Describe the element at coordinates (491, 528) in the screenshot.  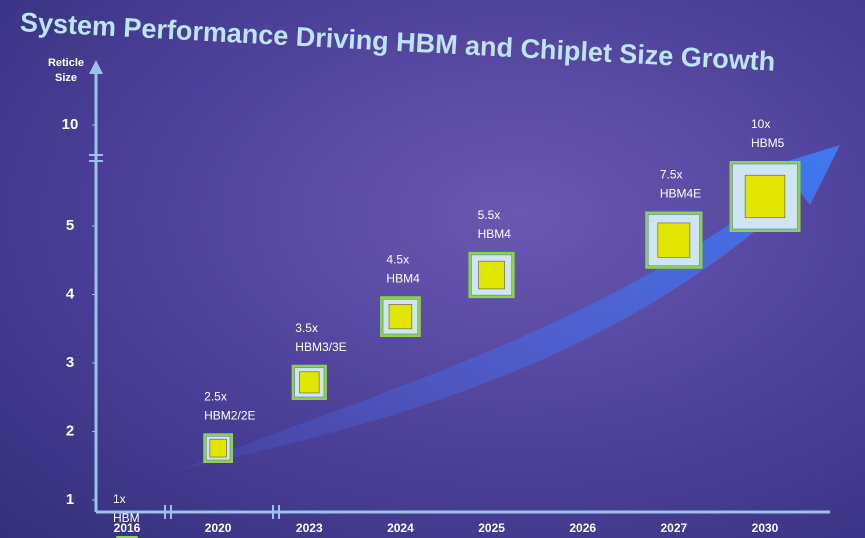
I see `x-tick-label: 2025` at that location.